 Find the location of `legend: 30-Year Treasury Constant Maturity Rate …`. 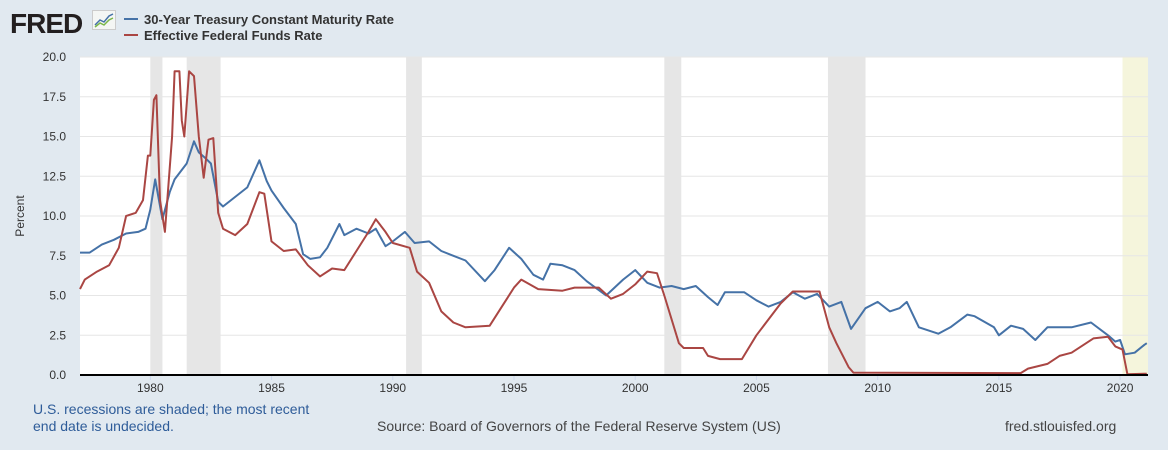

legend: 30-Year Treasury Constant Maturity Rate … is located at coordinates (259, 27).